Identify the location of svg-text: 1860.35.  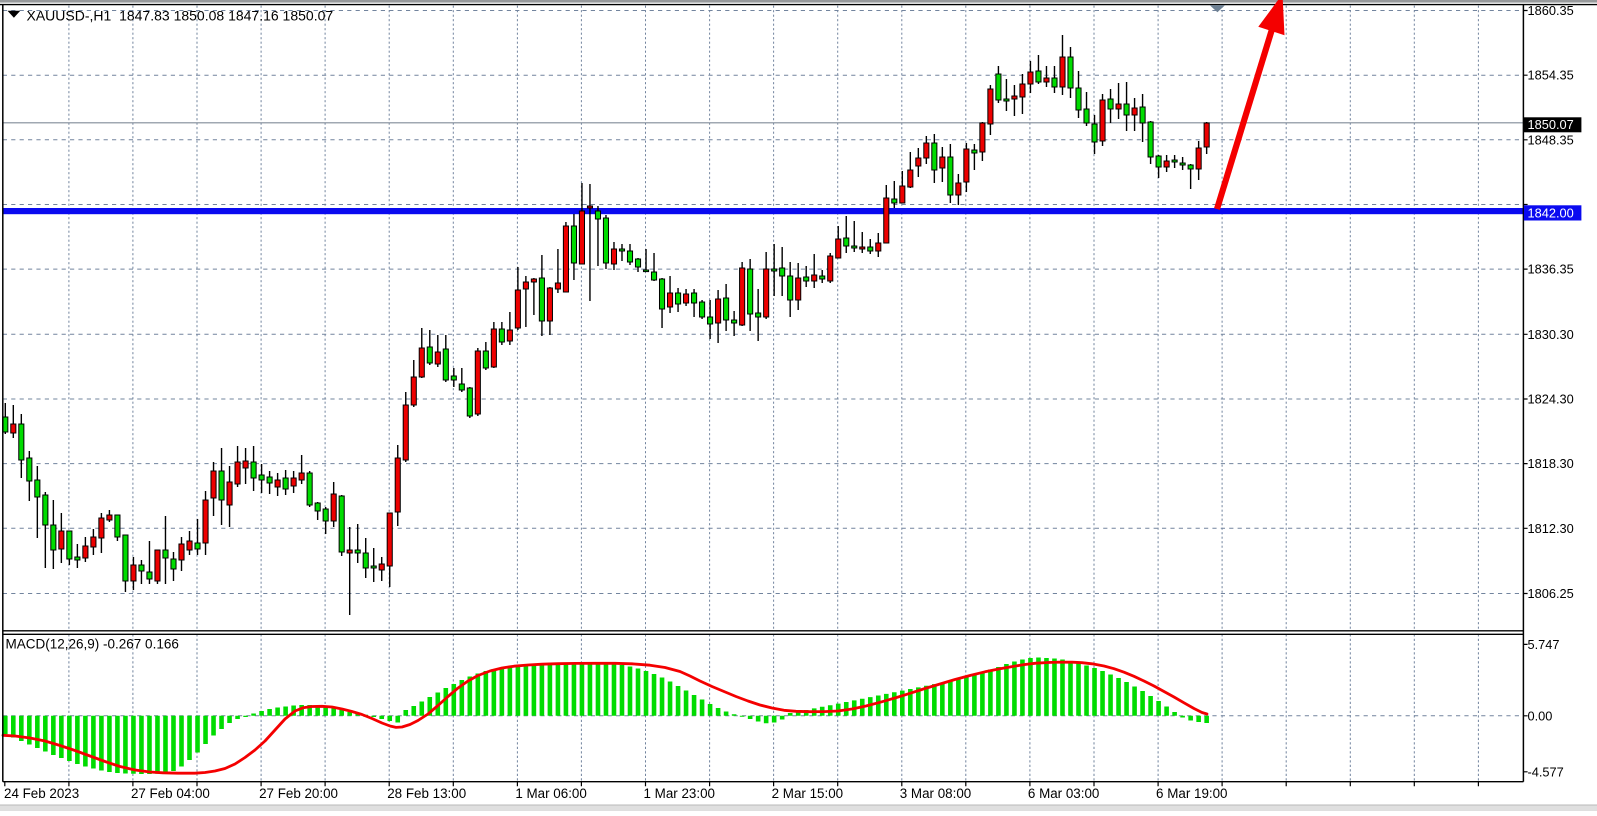
(1551, 10).